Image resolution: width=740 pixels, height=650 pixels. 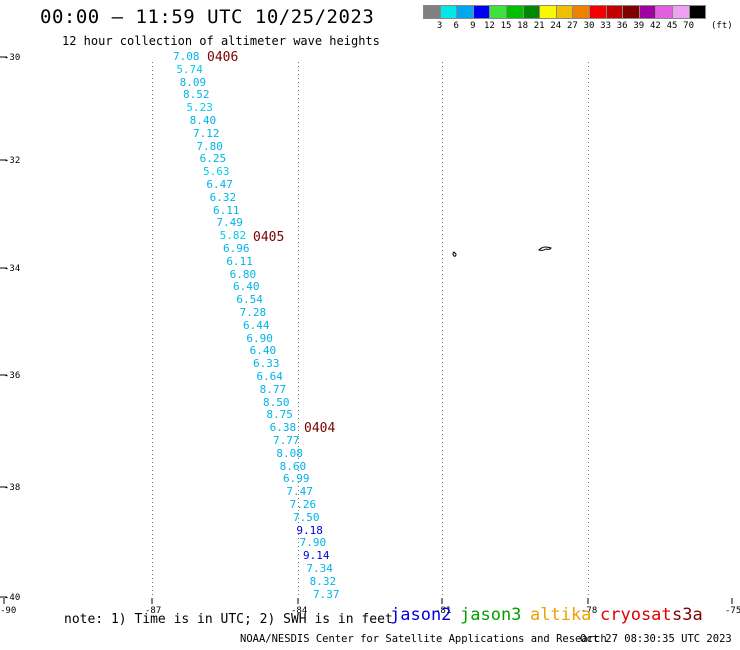 I want to click on wave-height-value: 6.32, so click(x=223, y=197).